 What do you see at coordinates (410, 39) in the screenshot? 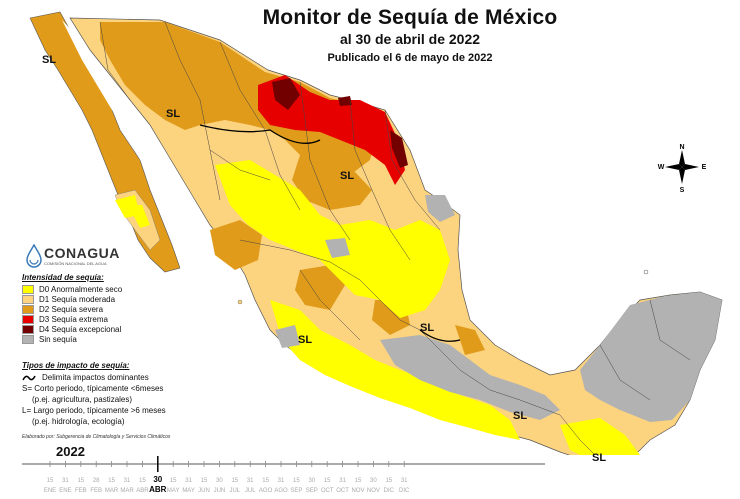
I see `map-date: al 30 de abril de 2022` at bounding box center [410, 39].